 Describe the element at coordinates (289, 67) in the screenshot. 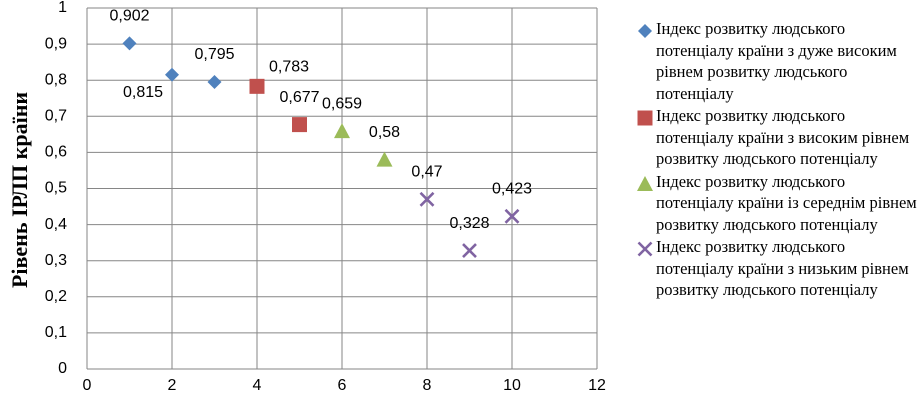

I see `data-label: 0,783` at that location.